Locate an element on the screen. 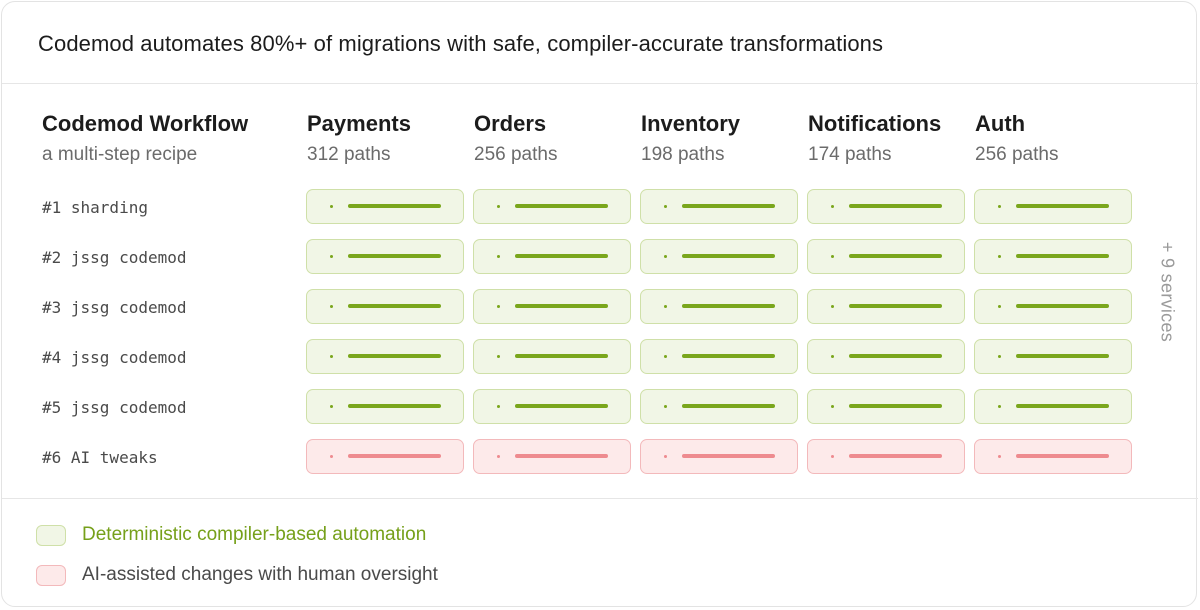 The width and height of the screenshot is (1200, 610). legend-swatch-ai is located at coordinates (51, 575).